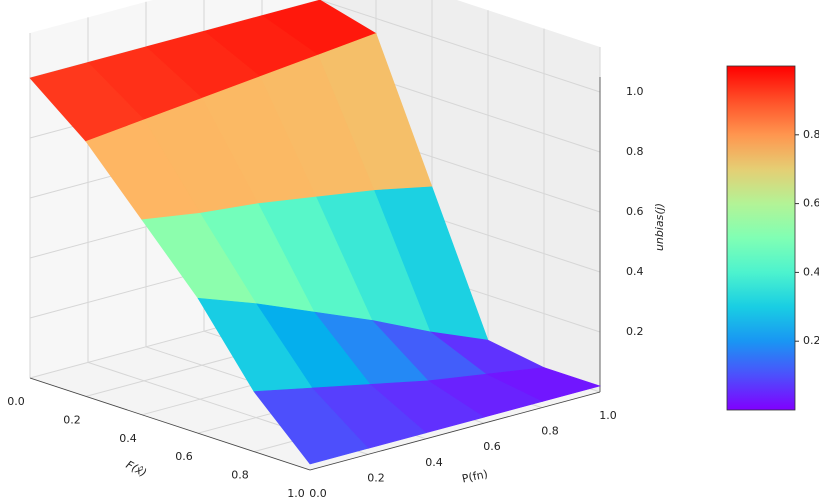  What do you see at coordinates (475, 476) in the screenshot?
I see `y-axis-label: P(fn)` at bounding box center [475, 476].